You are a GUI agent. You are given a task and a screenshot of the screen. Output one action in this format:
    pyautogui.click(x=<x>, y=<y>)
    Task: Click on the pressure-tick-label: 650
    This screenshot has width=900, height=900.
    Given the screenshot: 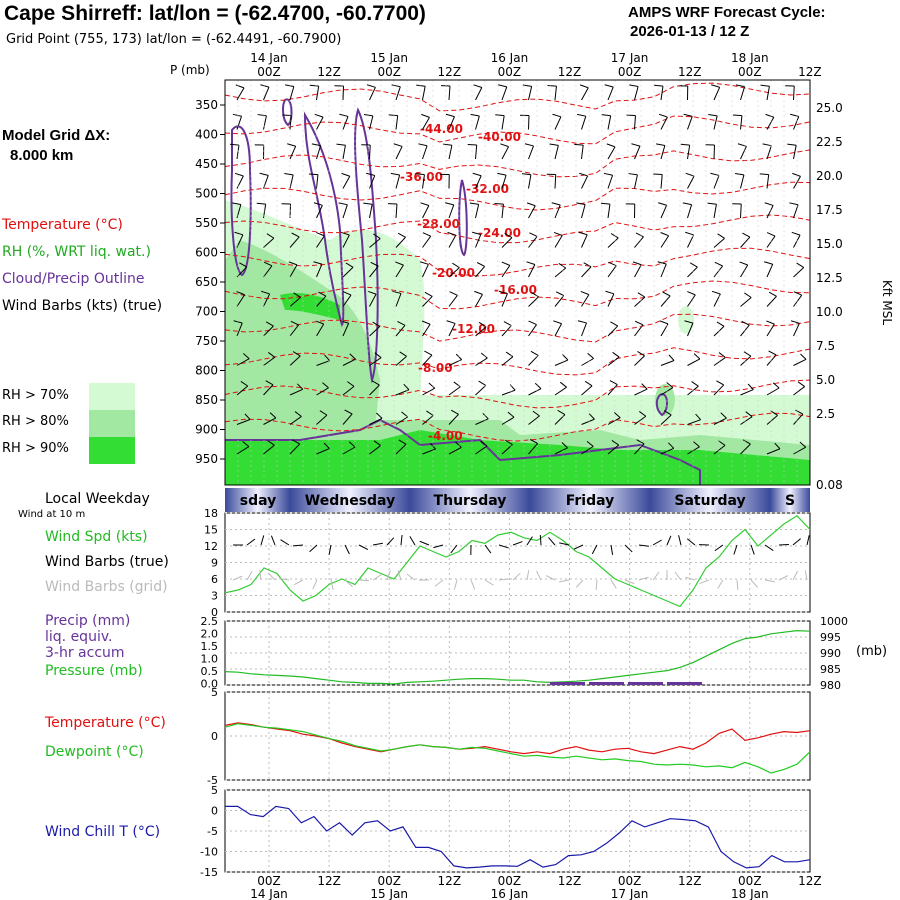 What is the action you would take?
    pyautogui.click(x=206, y=282)
    